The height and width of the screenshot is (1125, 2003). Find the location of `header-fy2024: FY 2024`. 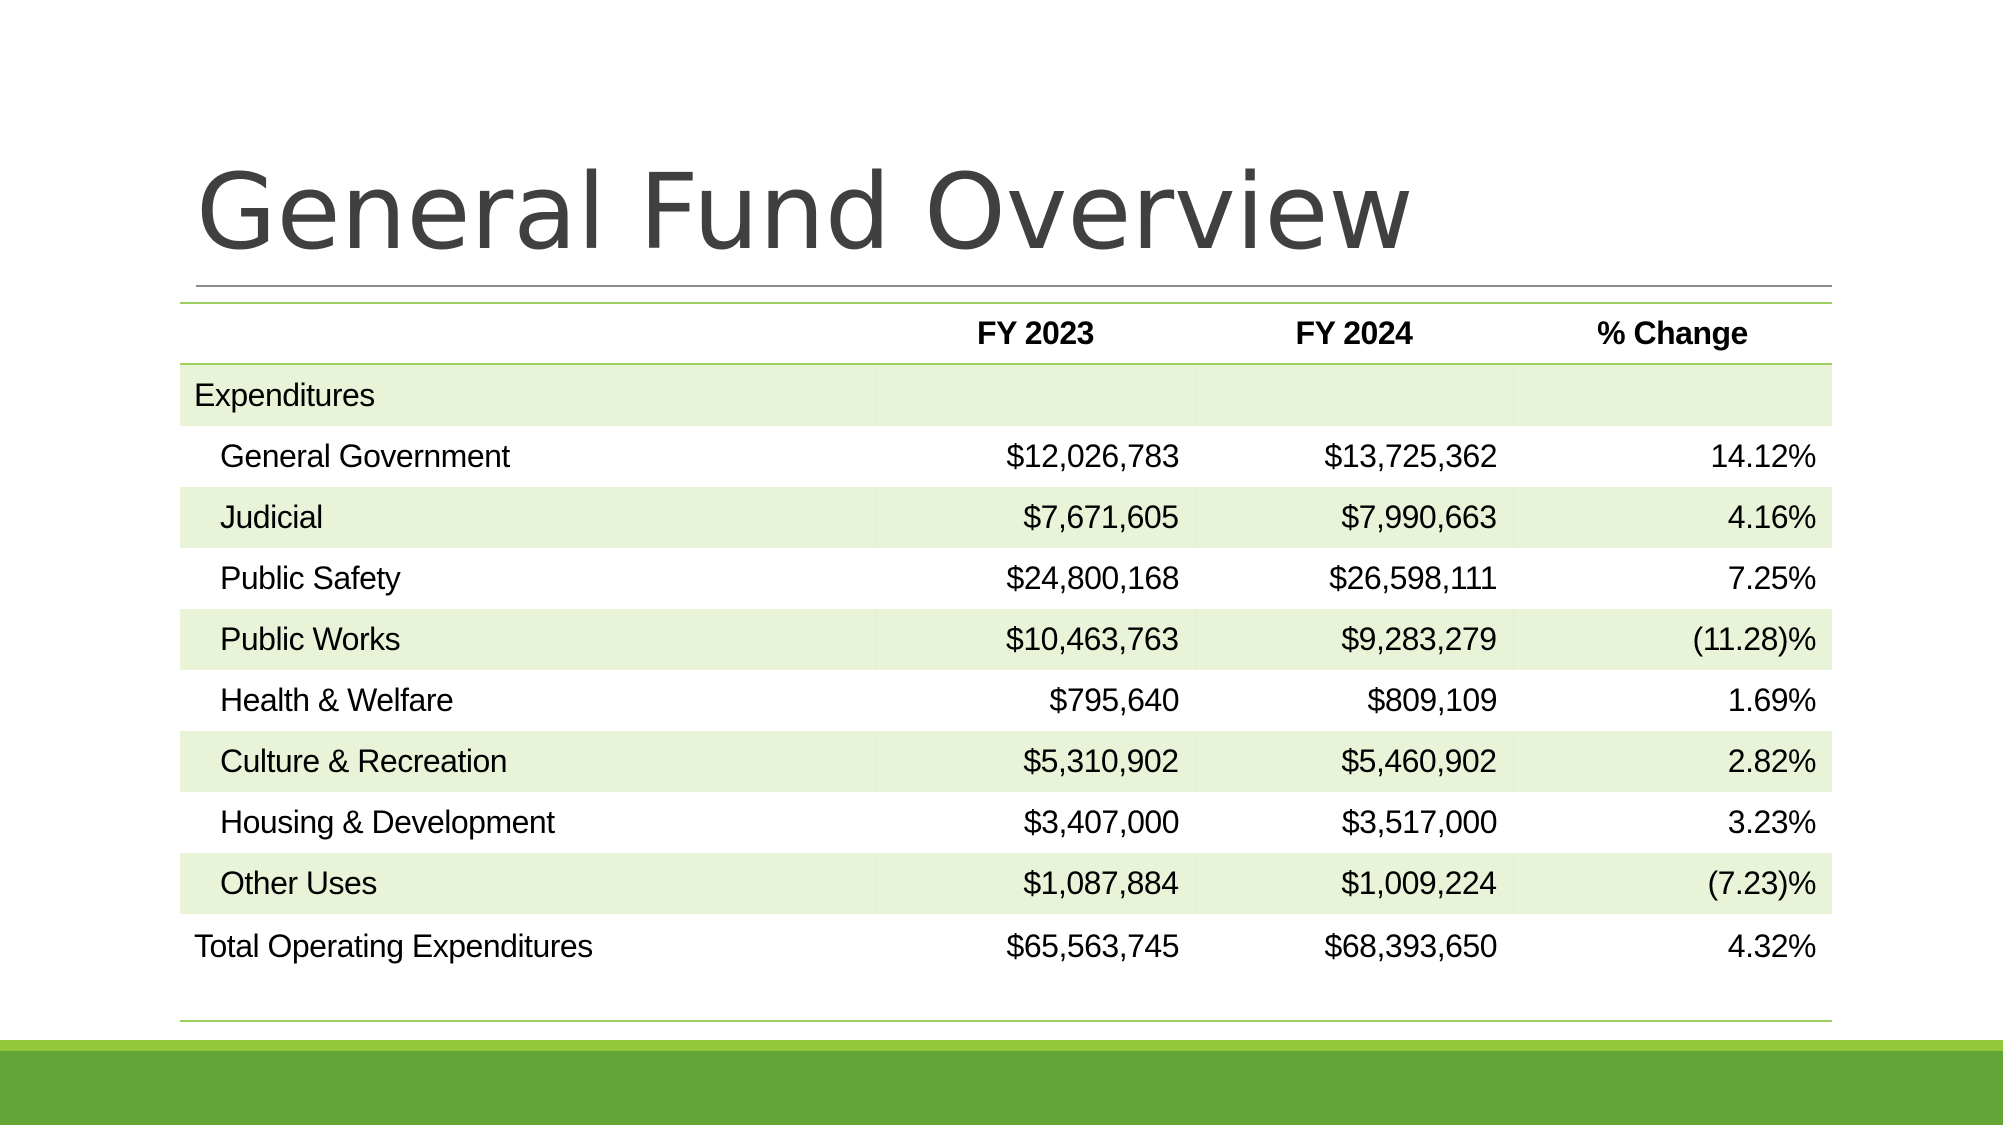

header-fy2024: FY 2024 is located at coordinates (1354, 333).